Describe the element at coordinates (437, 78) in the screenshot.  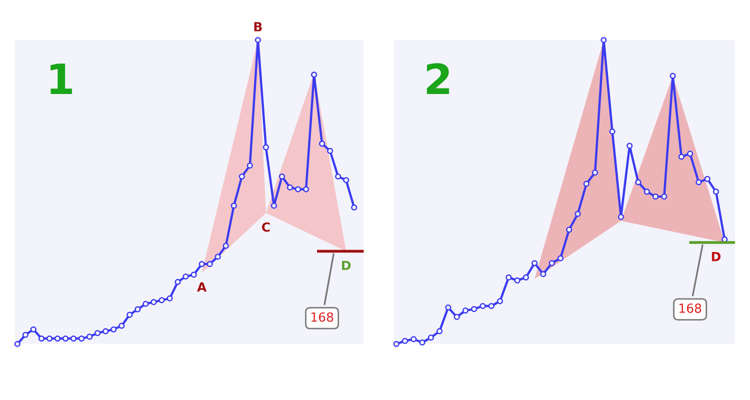
I see `chart-title: 2` at that location.